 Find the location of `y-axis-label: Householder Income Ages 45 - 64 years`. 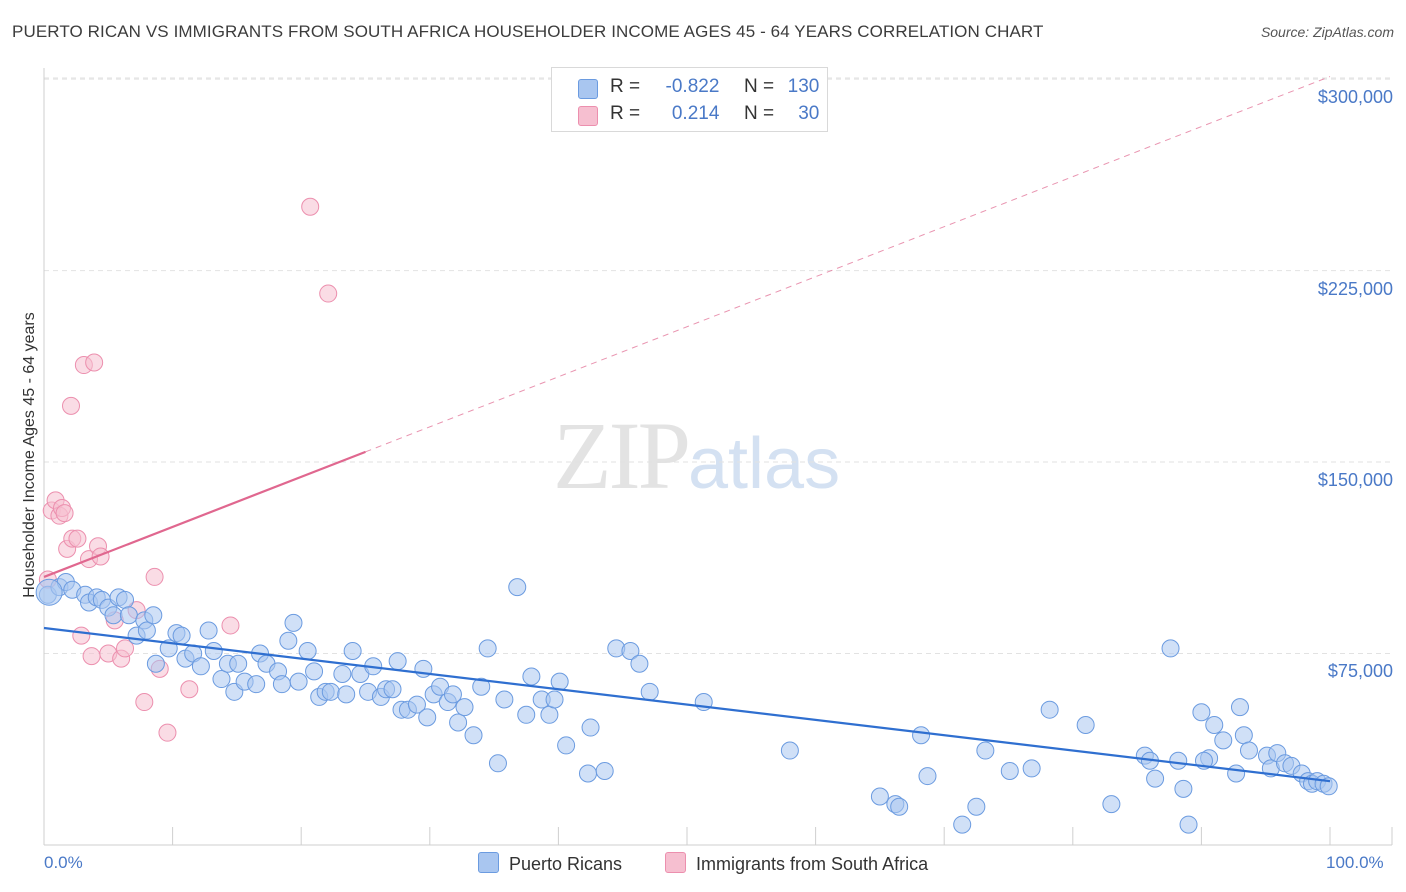

y-axis-label: Householder Income Ages 45 - 64 years is located at coordinates (29, 455).